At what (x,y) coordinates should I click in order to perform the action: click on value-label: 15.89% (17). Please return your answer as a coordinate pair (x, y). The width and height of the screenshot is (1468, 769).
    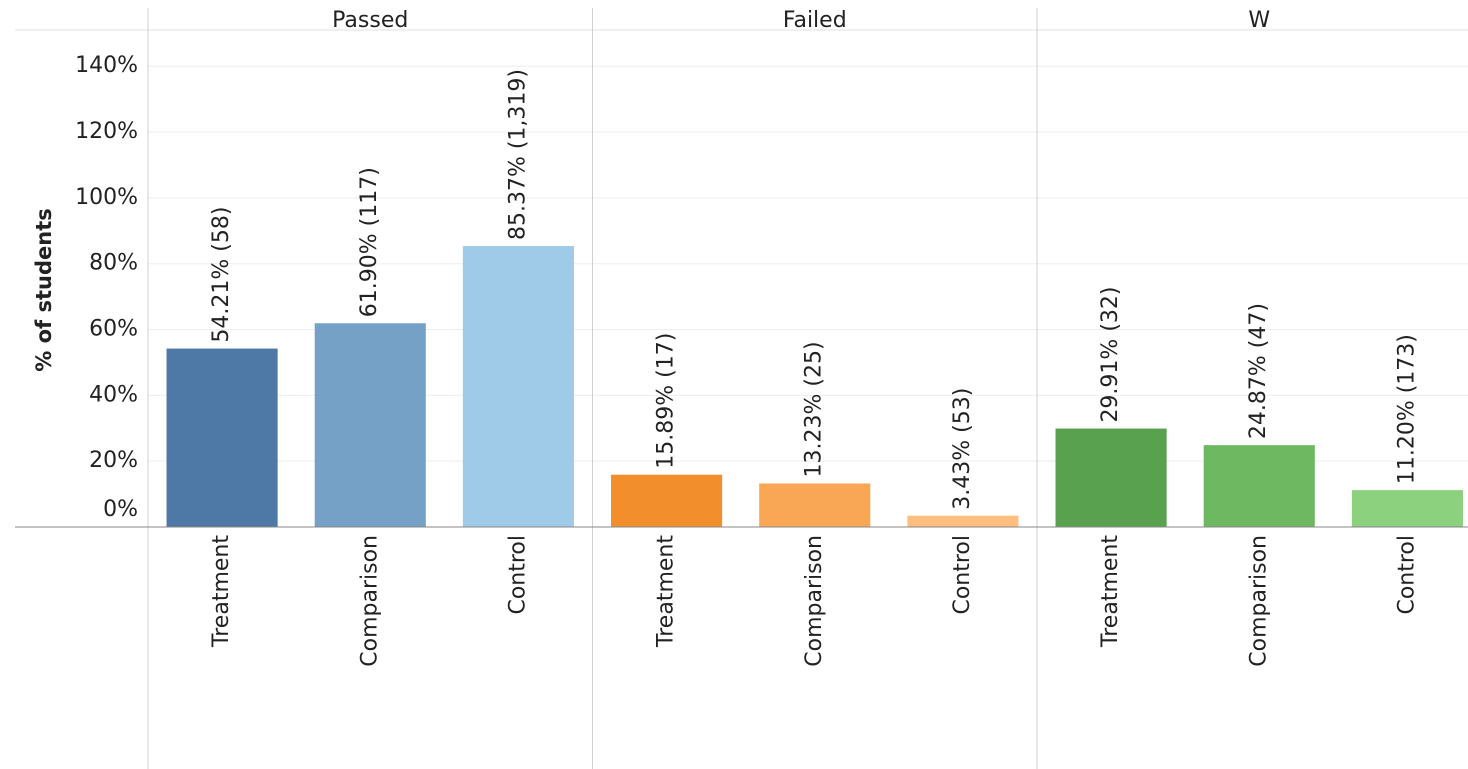
    Looking at the image, I should click on (666, 401).